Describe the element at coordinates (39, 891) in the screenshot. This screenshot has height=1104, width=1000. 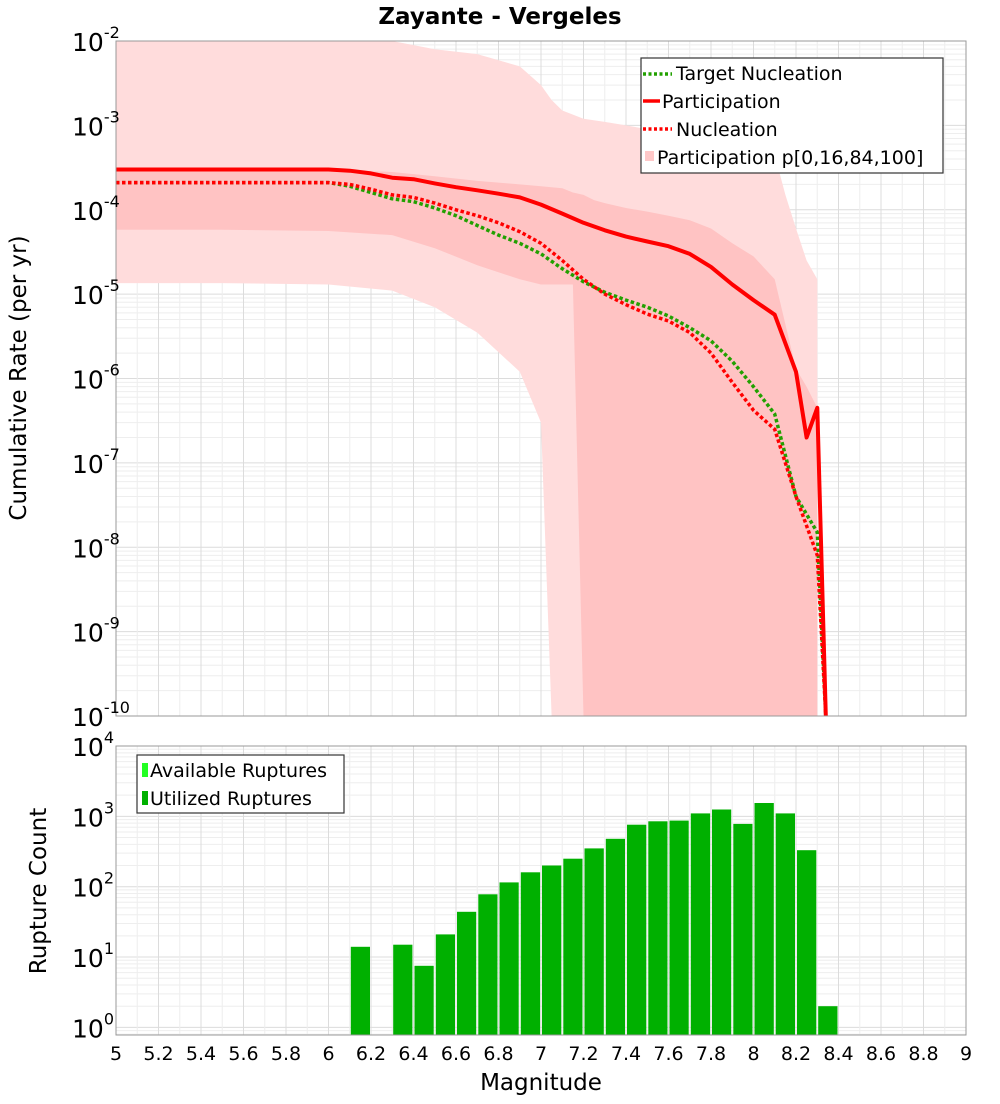
I see `bottom-y-axis-label: Rupture Count` at that location.